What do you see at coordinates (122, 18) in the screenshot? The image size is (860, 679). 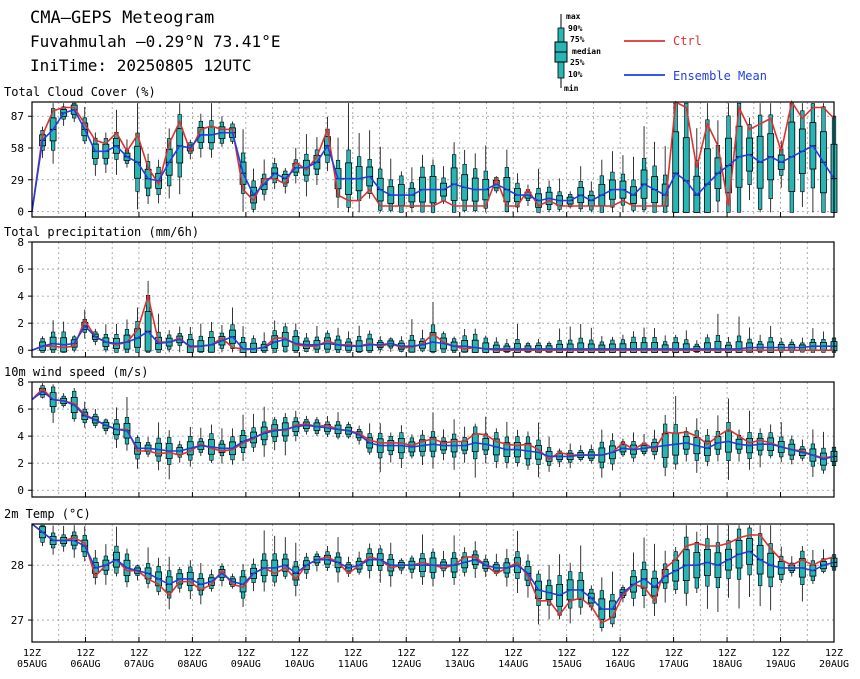 I see `chart-title: CMA–GEPS Meteogram` at bounding box center [122, 18].